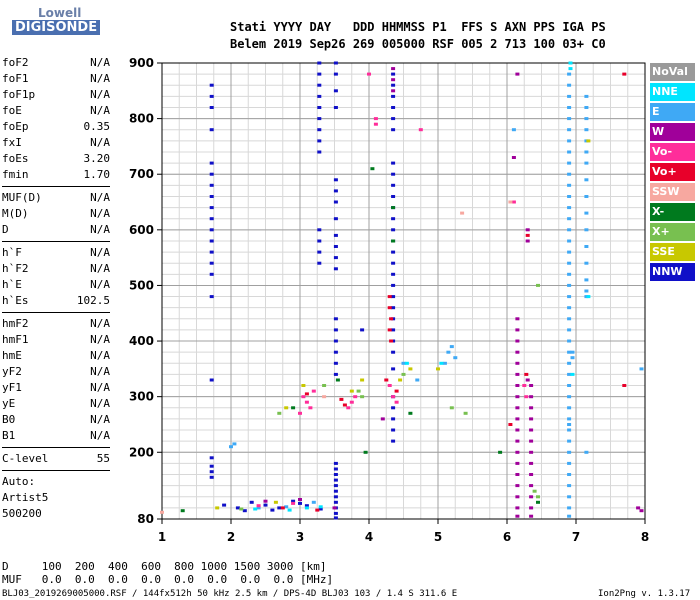  Describe the element at coordinates (672, 212) in the screenshot. I see `legend-item-x-minus: X-` at that location.